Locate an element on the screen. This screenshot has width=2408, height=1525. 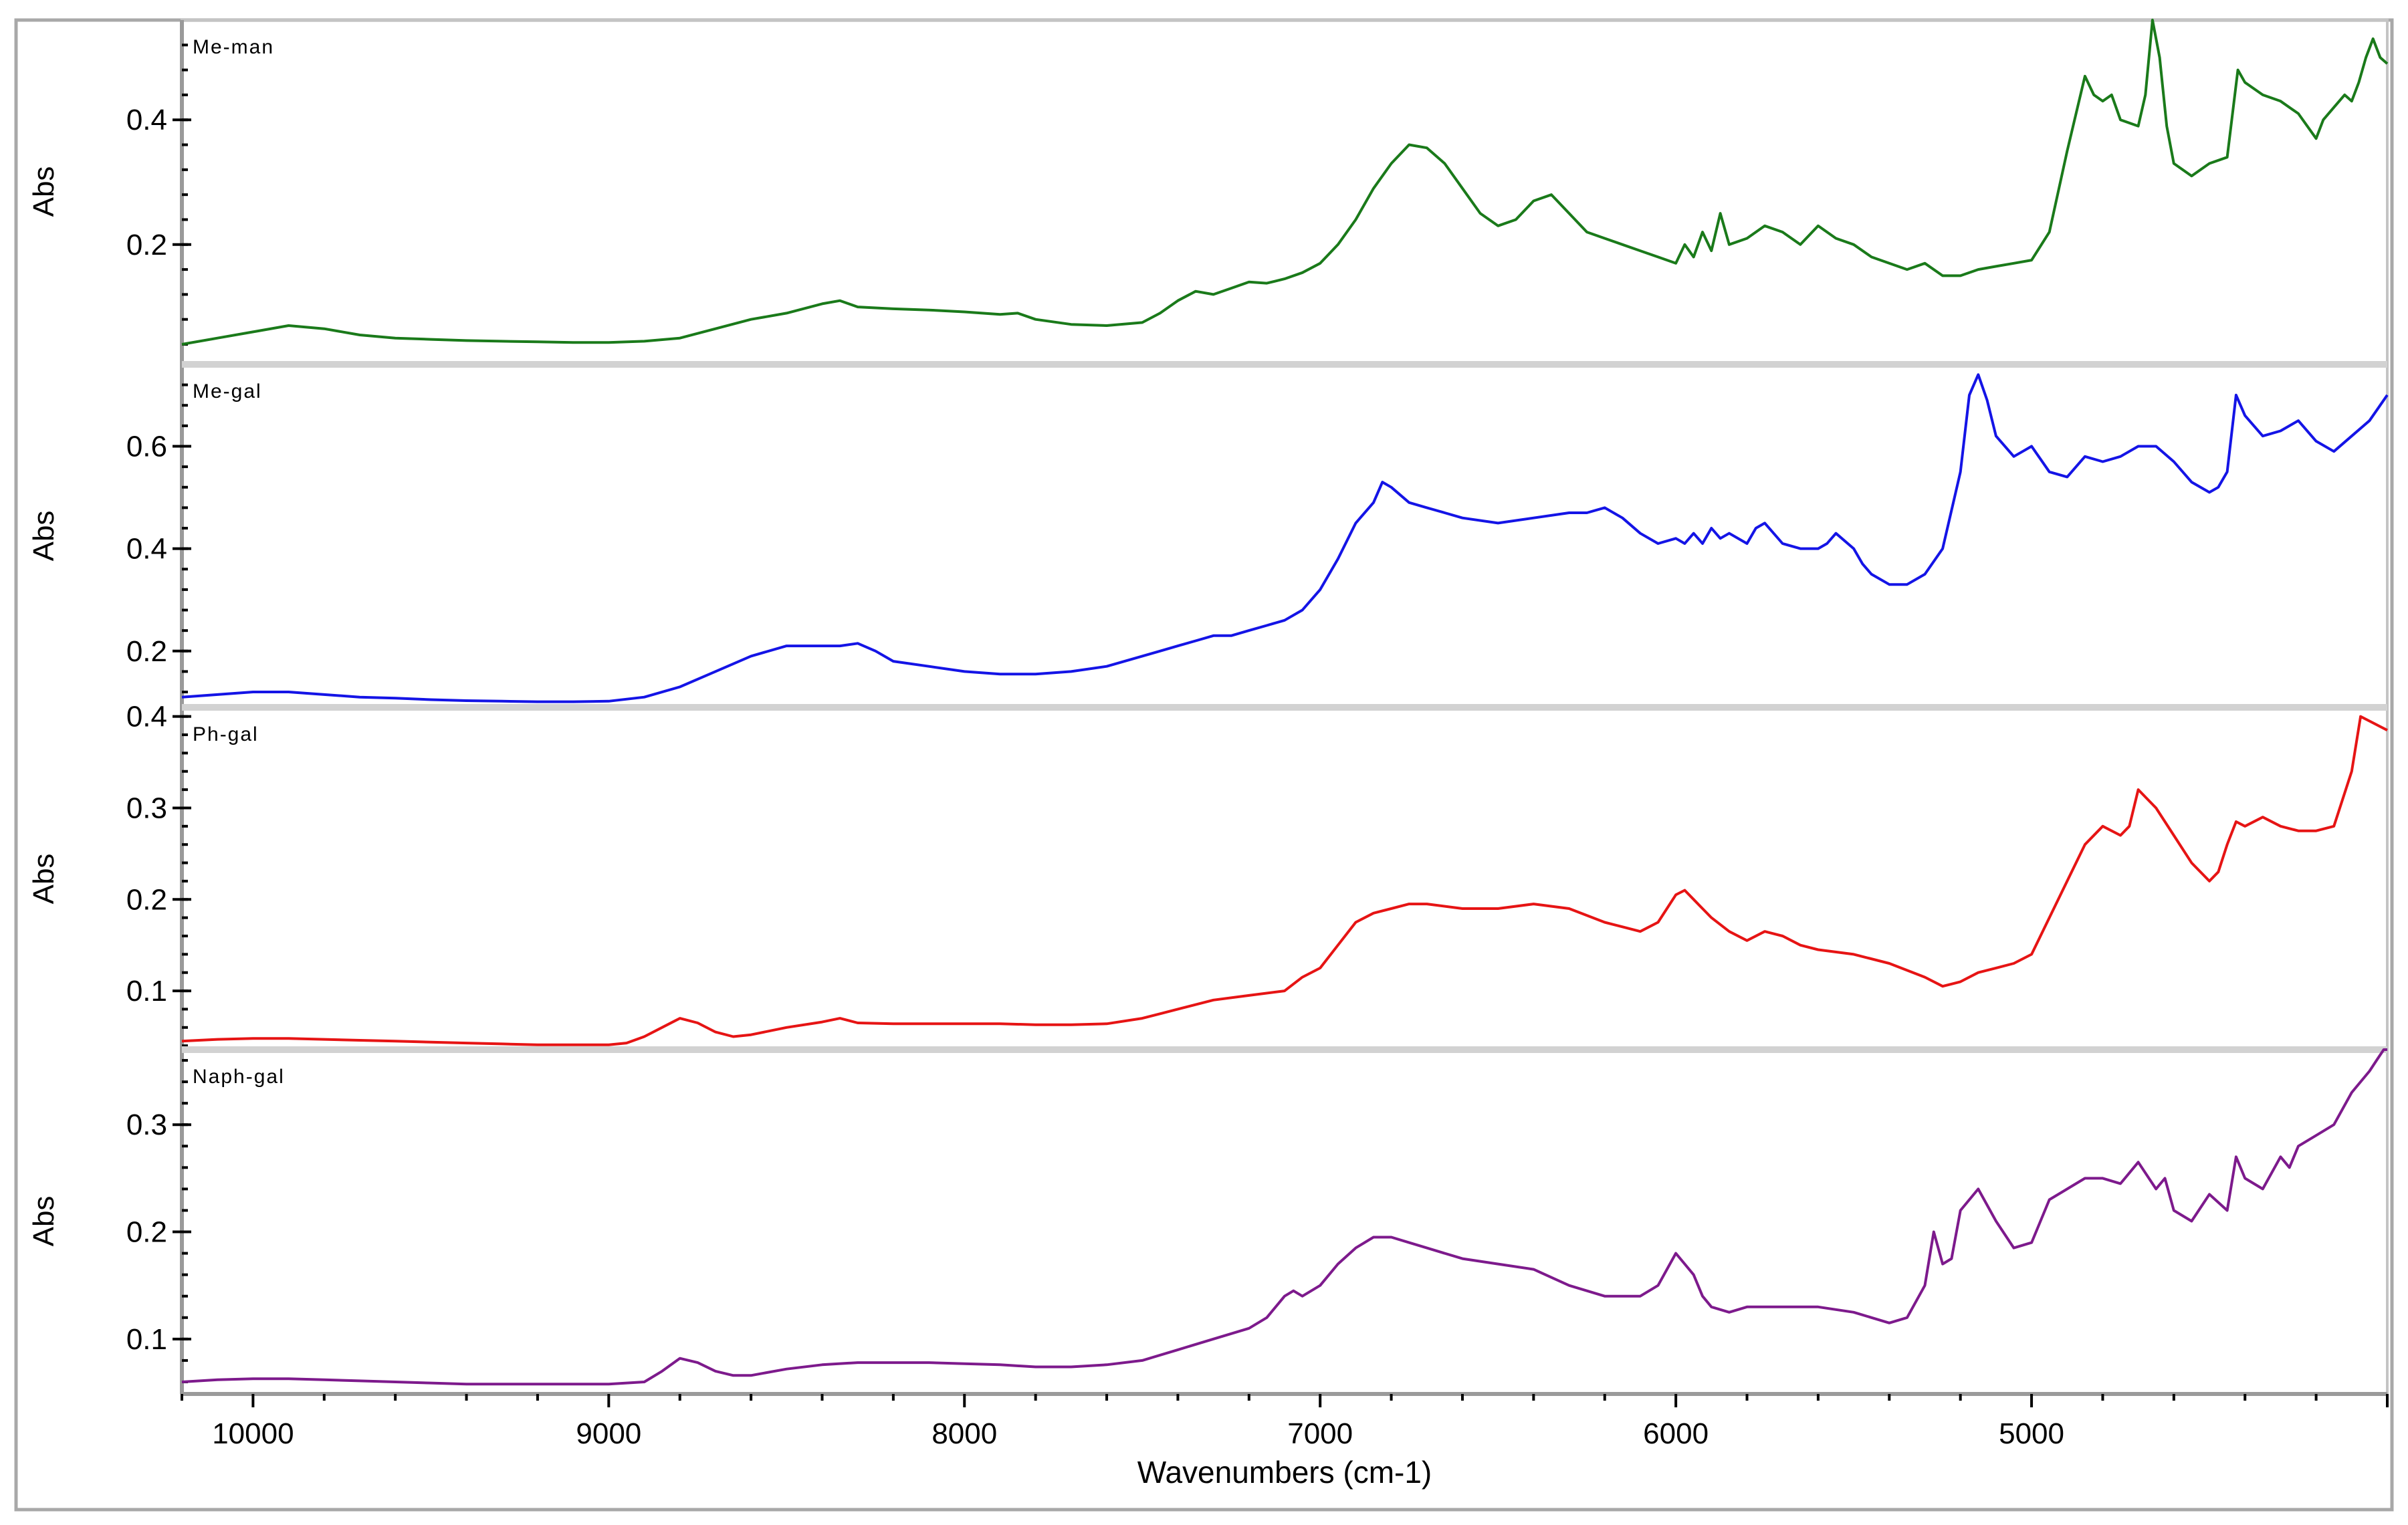
x-tick-label: 7000 is located at coordinates (1320, 1433).